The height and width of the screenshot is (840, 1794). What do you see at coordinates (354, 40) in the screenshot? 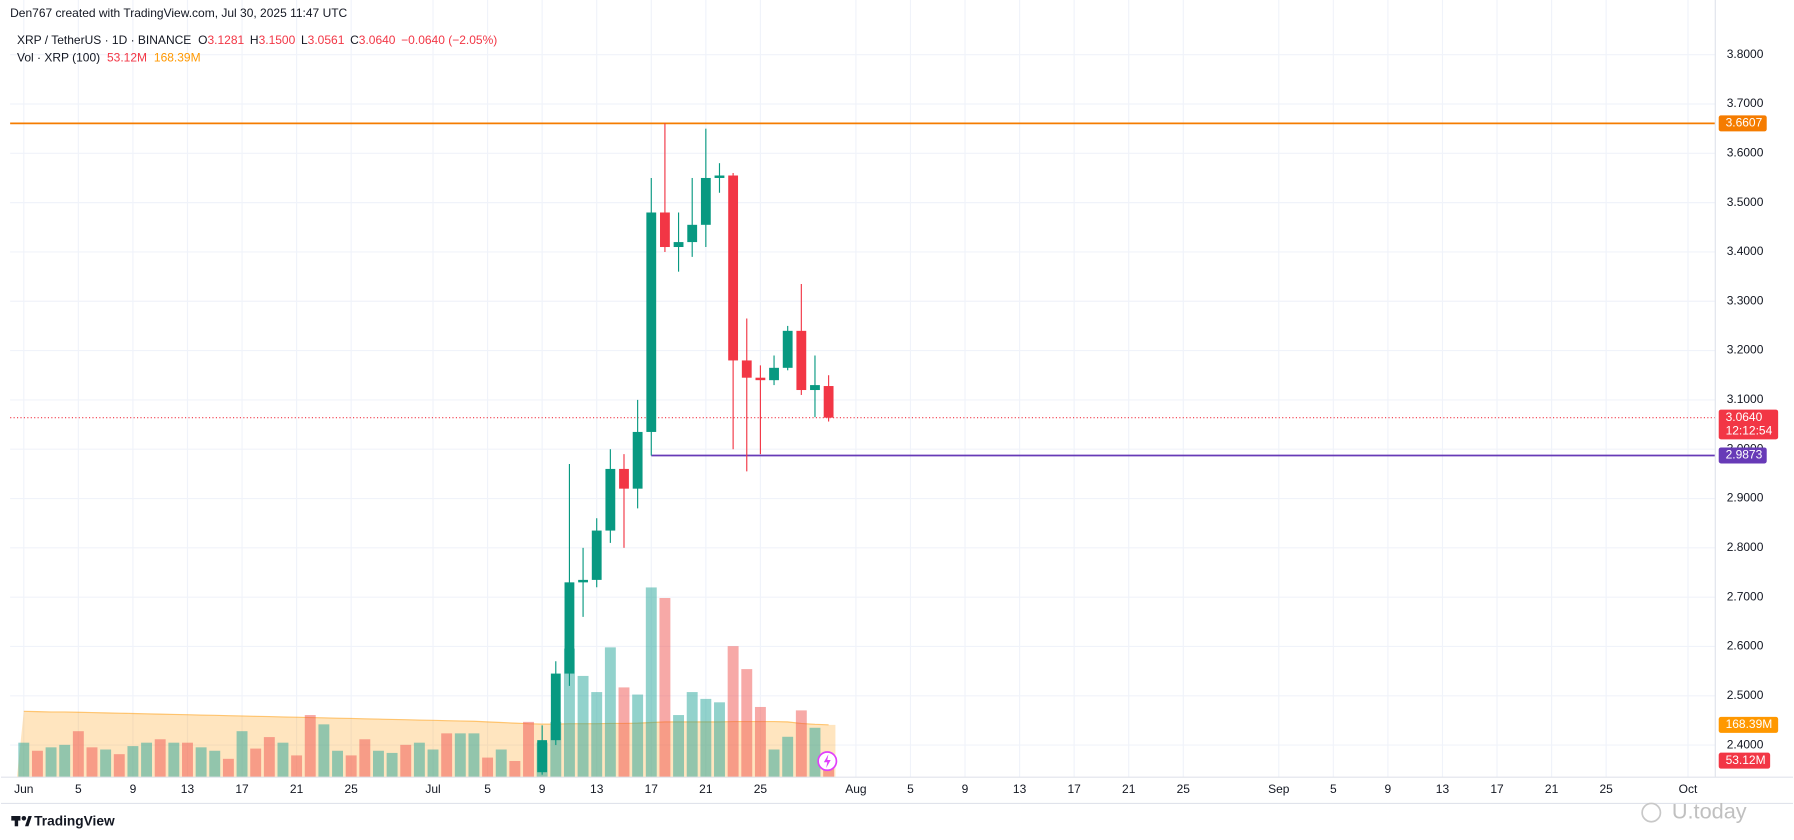
I see `key: C` at bounding box center [354, 40].